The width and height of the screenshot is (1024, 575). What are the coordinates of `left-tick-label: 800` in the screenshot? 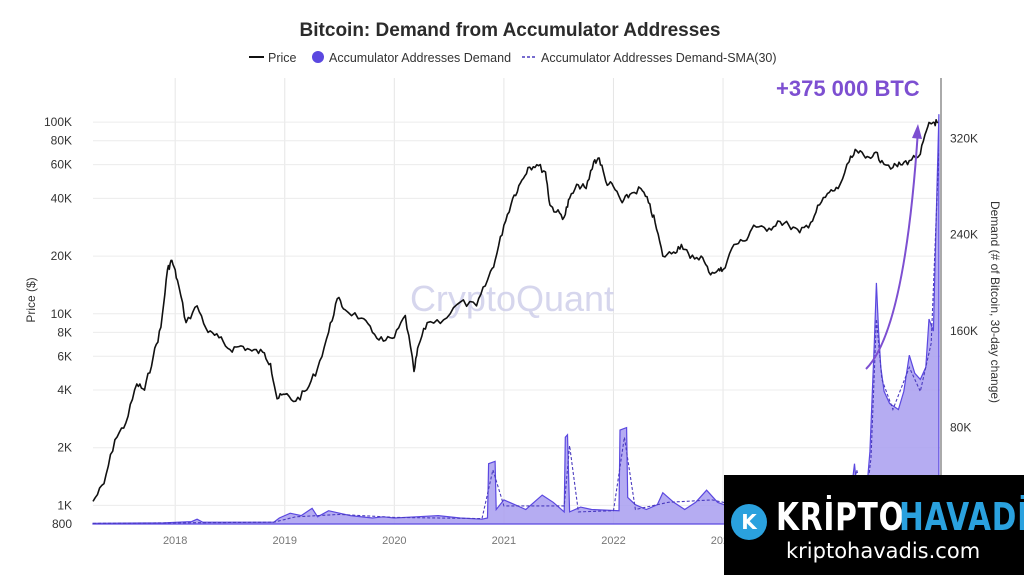 It's located at (62, 524).